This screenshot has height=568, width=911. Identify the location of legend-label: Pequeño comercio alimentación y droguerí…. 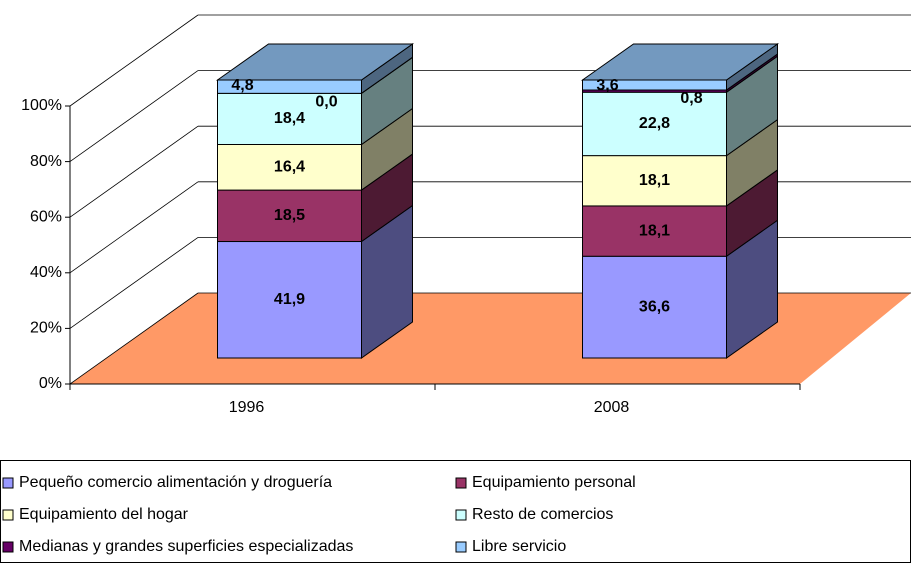
(175, 482).